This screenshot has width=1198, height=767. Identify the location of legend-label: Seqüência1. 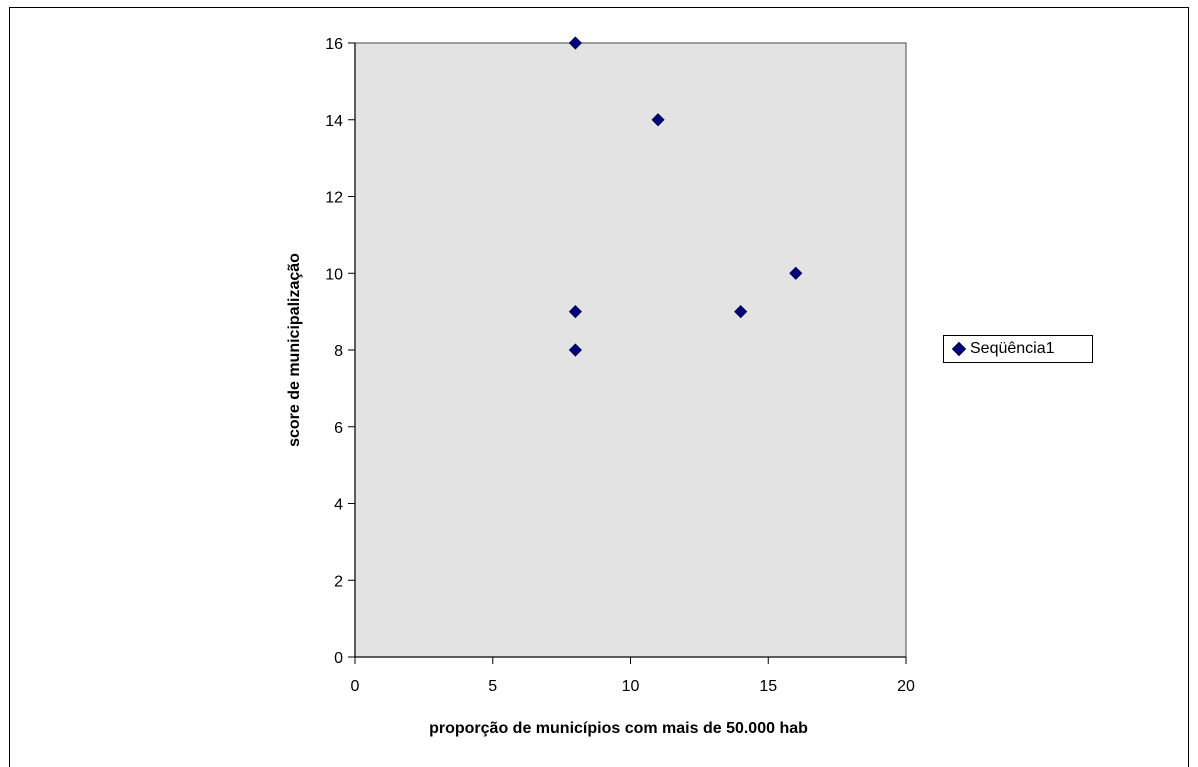
(1012, 348).